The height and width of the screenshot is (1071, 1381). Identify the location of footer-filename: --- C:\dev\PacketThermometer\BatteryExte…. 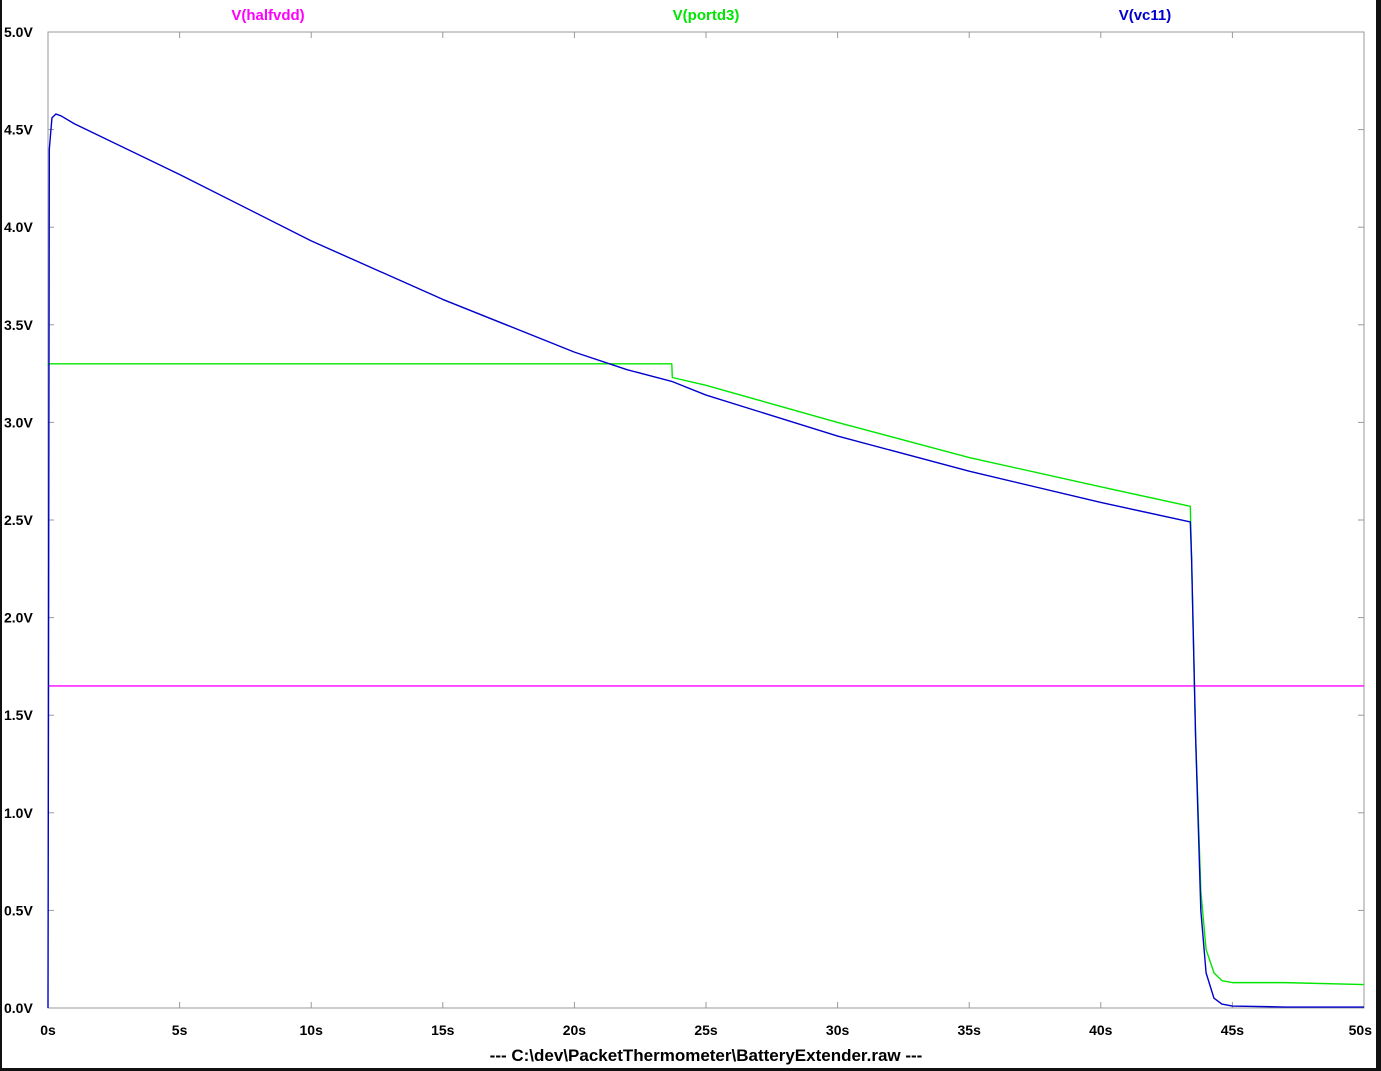
(706, 1055).